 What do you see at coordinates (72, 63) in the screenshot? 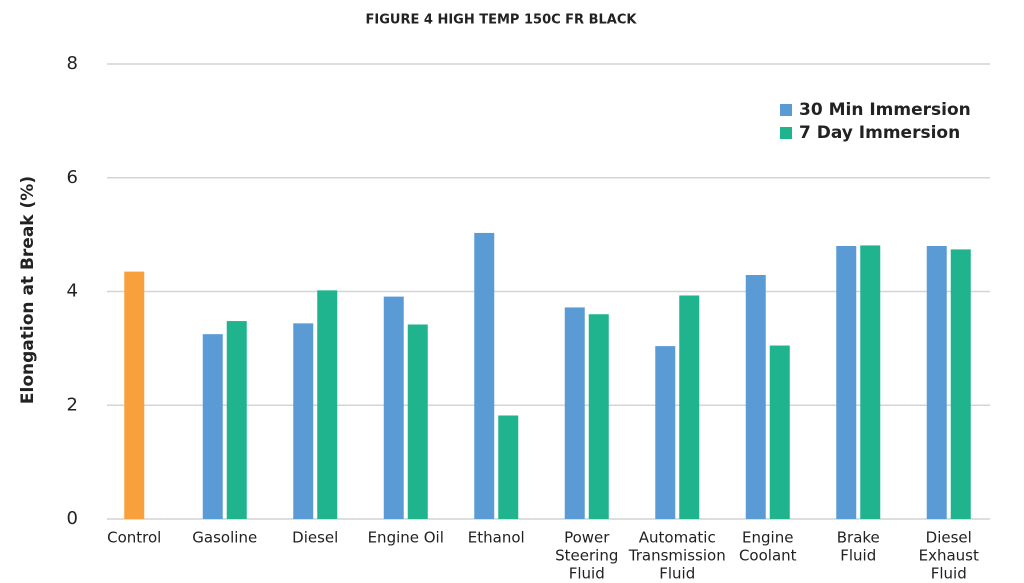
I see `y-tick-label: 8` at bounding box center [72, 63].